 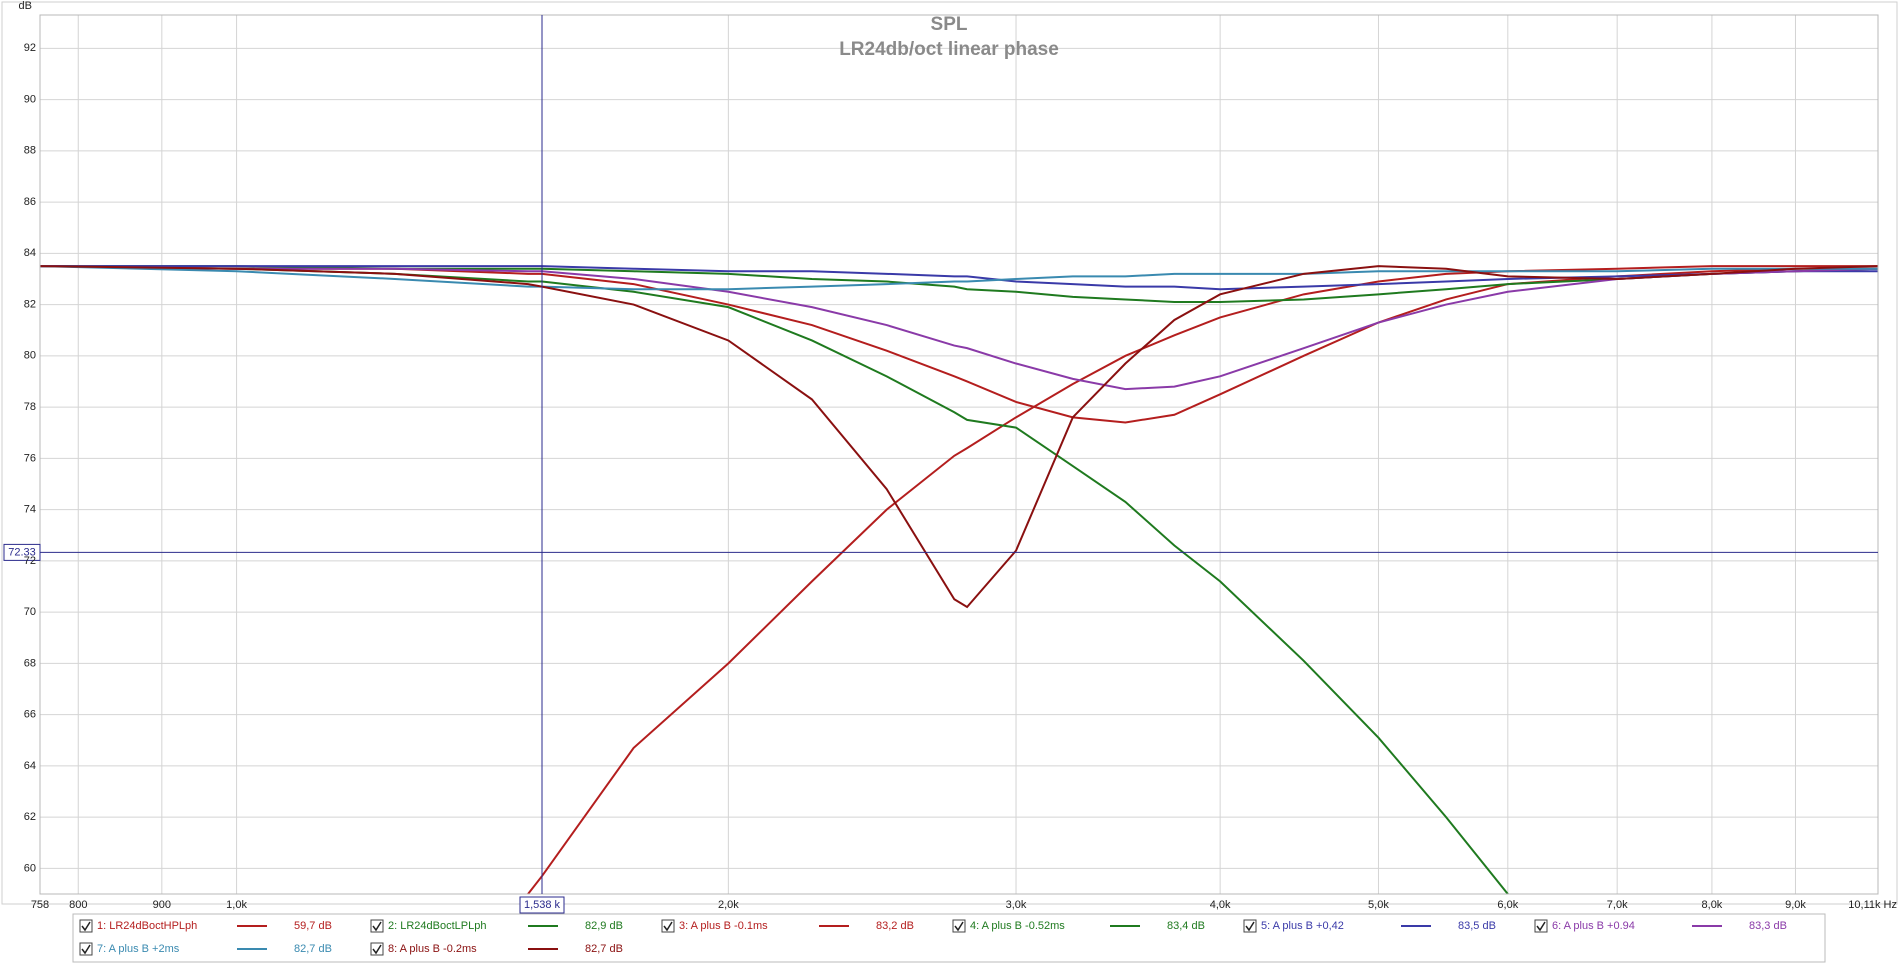 What do you see at coordinates (30, 202) in the screenshot?
I see `y-tick-label: 86` at bounding box center [30, 202].